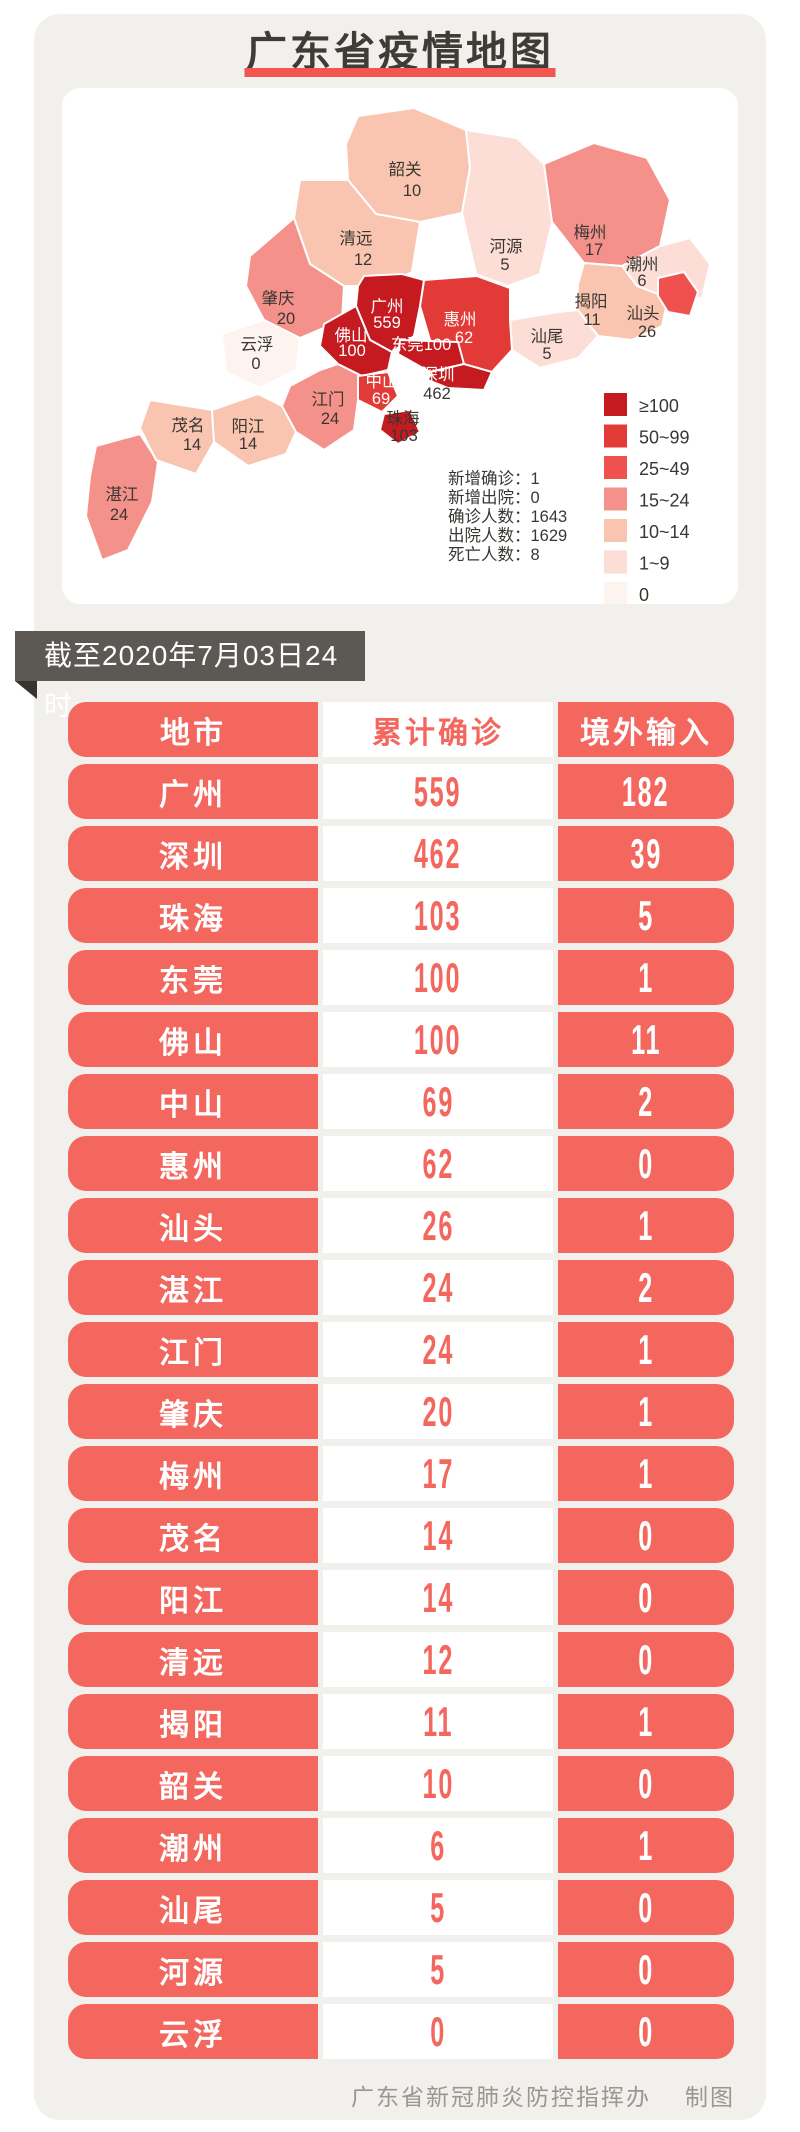 Image resolution: width=800 pixels, height=2132 pixels. What do you see at coordinates (255, 364) in the screenshot?
I see `map-value-云浮: 0` at bounding box center [255, 364].